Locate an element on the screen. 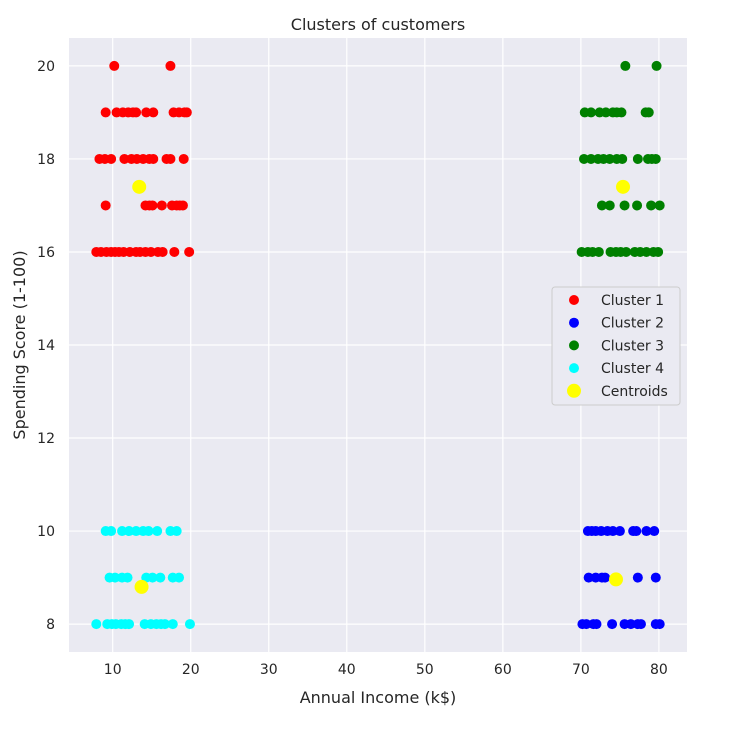 The height and width of the screenshot is (730, 742). chart-title: Clusters of customers is located at coordinates (378, 24).